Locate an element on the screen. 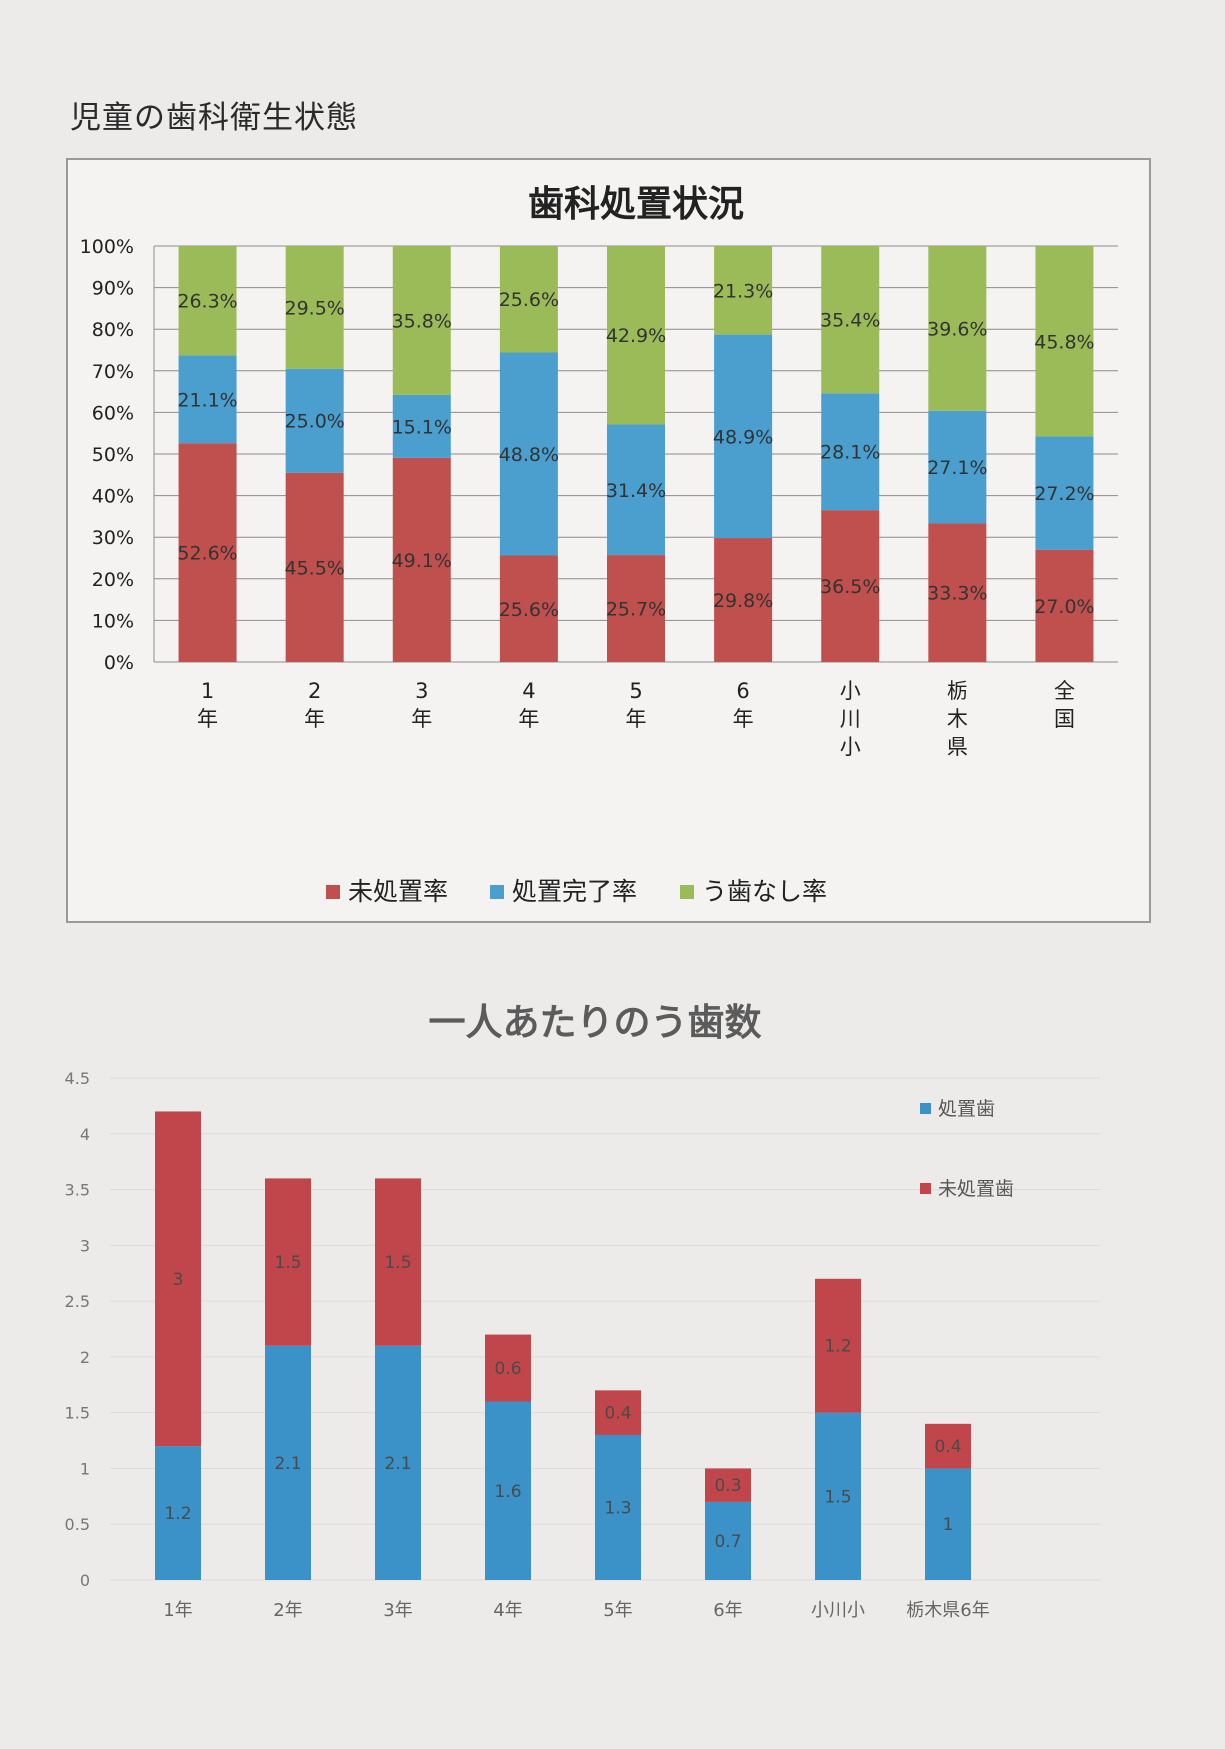 Image resolution: width=1225 pixels, height=1749 pixels. chart1-x-tick-line: 1 is located at coordinates (207, 691).